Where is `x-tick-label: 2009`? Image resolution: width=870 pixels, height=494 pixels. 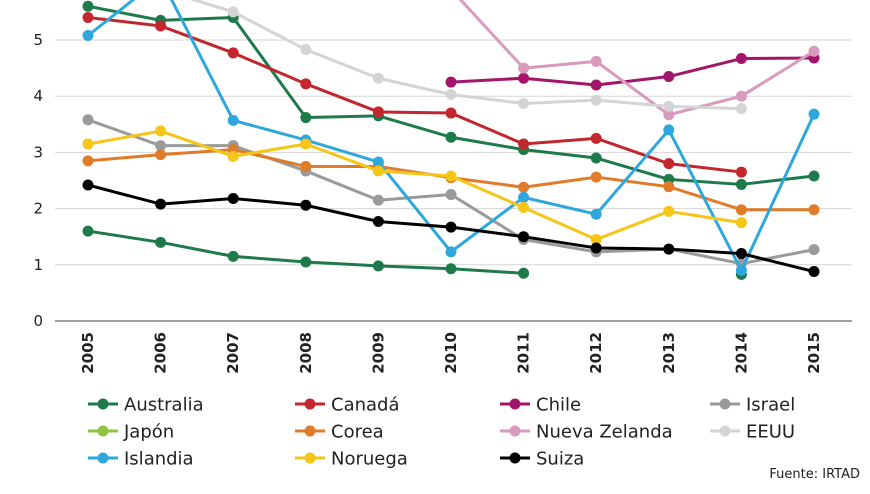 x-tick-label: 2009 is located at coordinates (378, 353).